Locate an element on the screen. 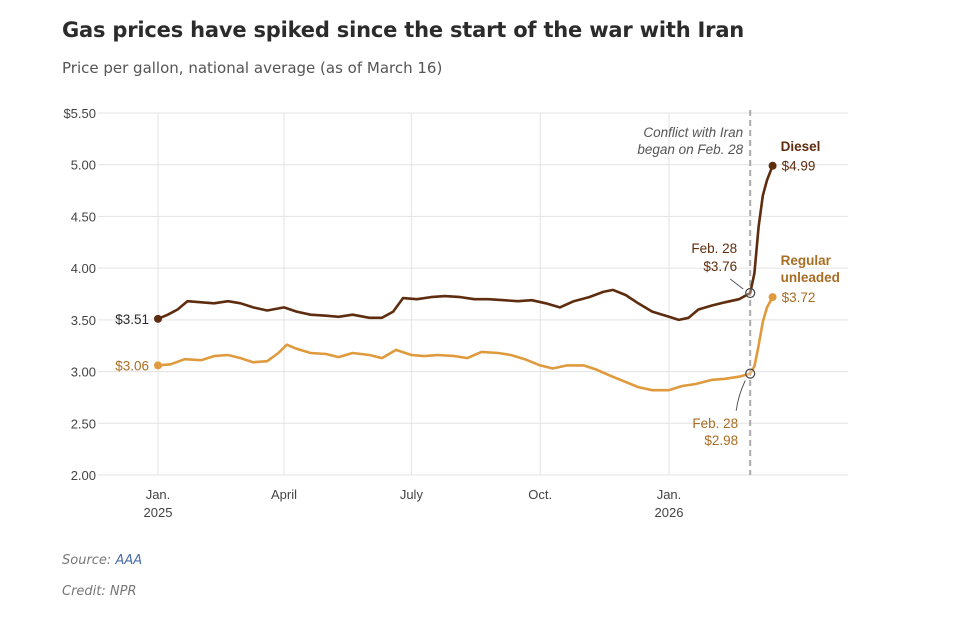 This screenshot has width=960, height=618. x-tick-label: Oct. is located at coordinates (540, 494).